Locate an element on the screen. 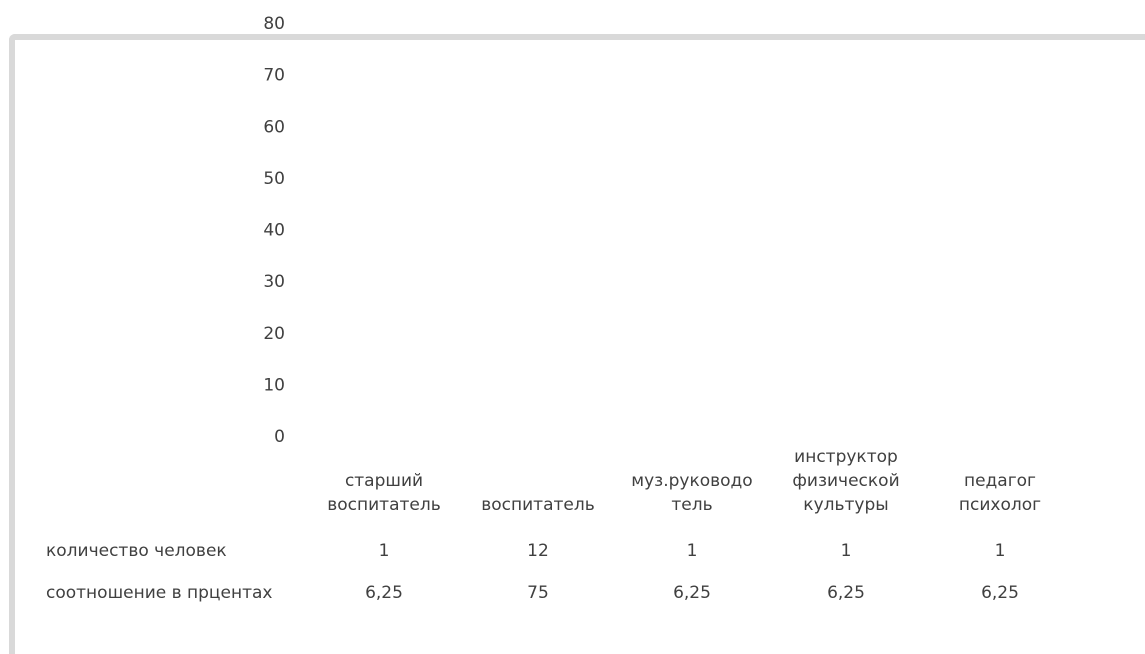 This screenshot has height=654, width=1145. table-cell-value: 75 is located at coordinates (538, 593).